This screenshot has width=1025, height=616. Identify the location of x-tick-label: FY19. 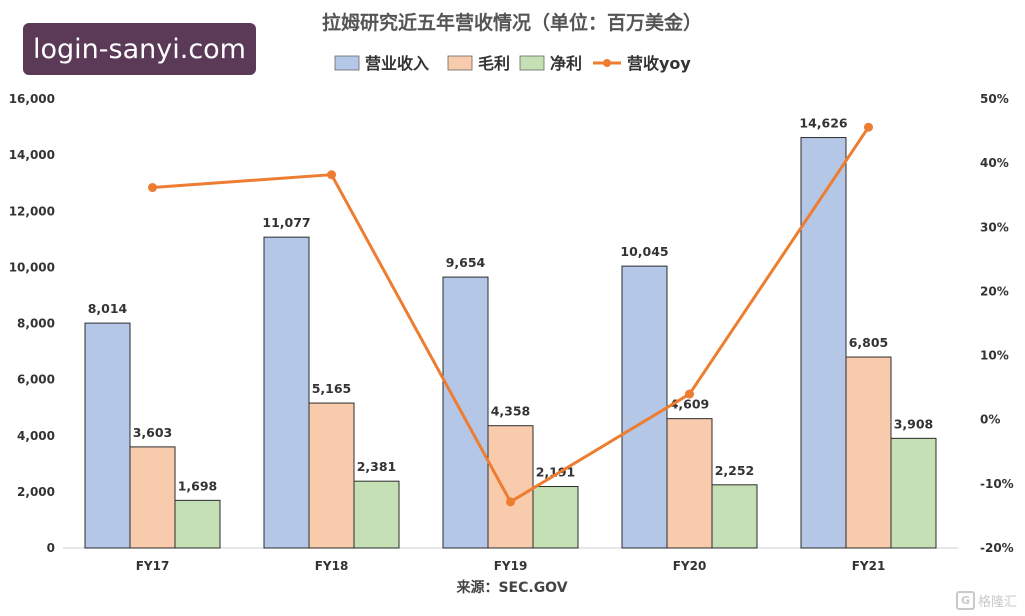
(511, 566).